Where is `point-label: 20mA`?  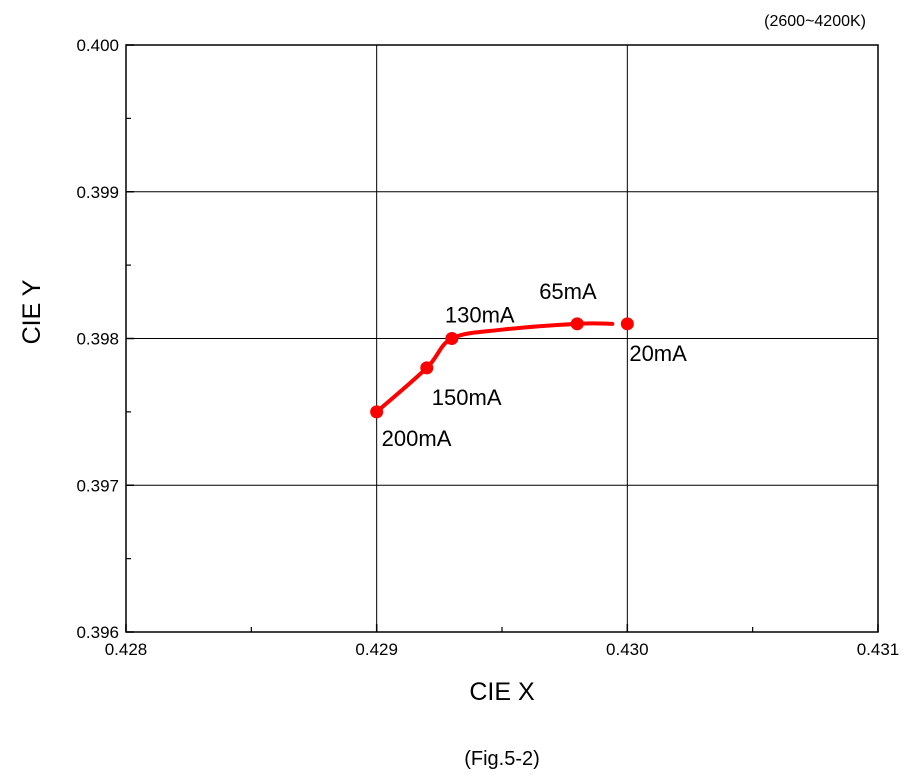 point-label: 20mA is located at coordinates (658, 353).